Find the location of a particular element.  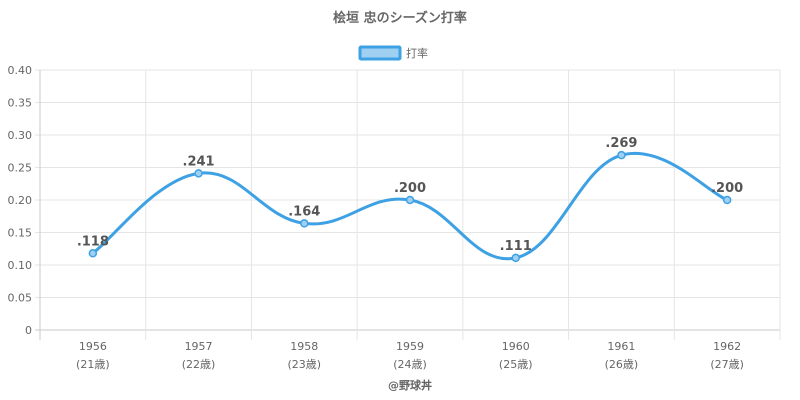

x-tick-sublabel: (27歳) is located at coordinates (727, 364).